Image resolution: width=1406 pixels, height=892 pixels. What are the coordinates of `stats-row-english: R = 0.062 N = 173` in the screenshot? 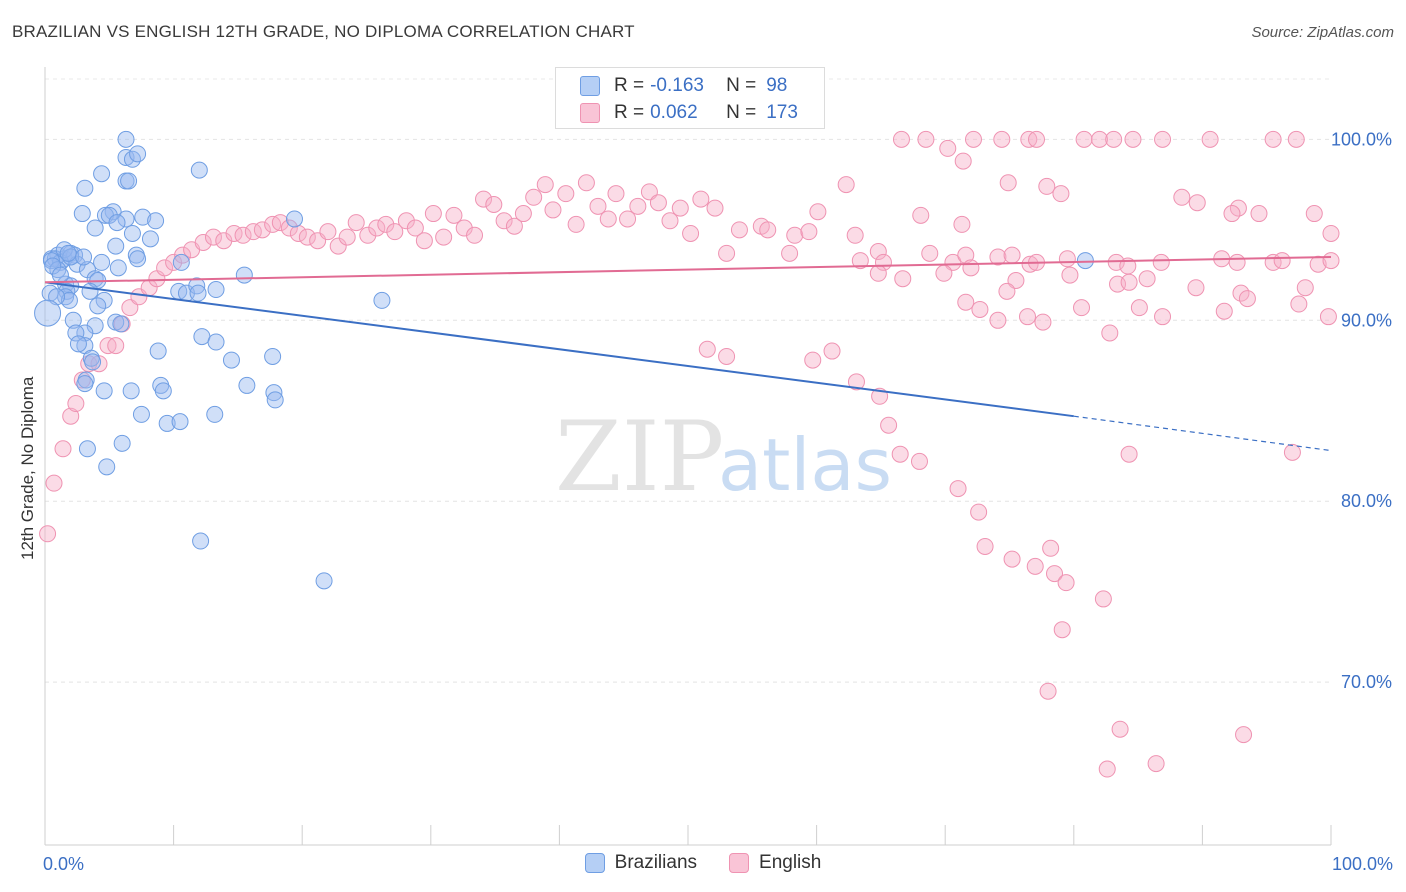 It's located at (677, 113).